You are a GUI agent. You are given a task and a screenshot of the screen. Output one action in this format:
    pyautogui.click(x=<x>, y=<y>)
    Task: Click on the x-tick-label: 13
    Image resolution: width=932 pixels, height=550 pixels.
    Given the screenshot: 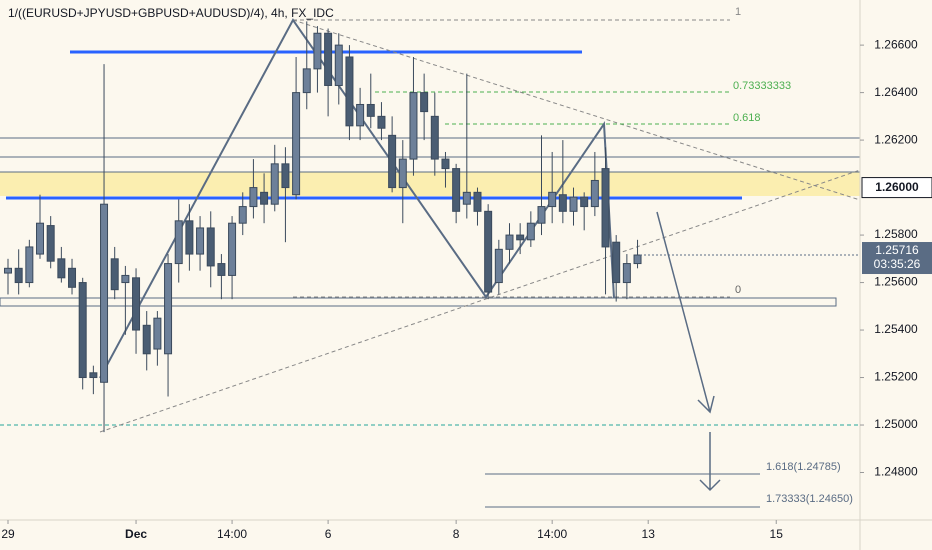 What is the action you would take?
    pyautogui.click(x=649, y=534)
    